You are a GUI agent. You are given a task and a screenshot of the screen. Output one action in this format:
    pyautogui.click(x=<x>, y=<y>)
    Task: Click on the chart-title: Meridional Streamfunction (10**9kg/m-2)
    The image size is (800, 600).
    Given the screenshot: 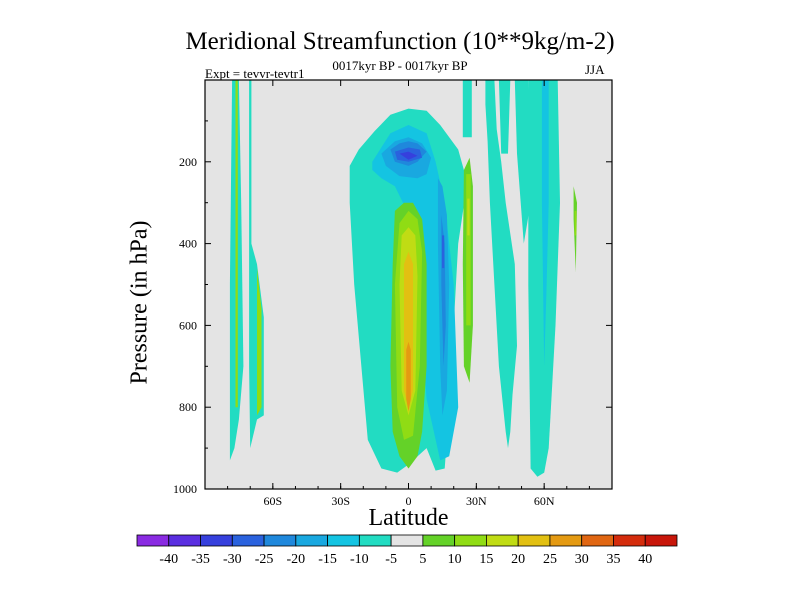 What is the action you would take?
    pyautogui.click(x=400, y=41)
    